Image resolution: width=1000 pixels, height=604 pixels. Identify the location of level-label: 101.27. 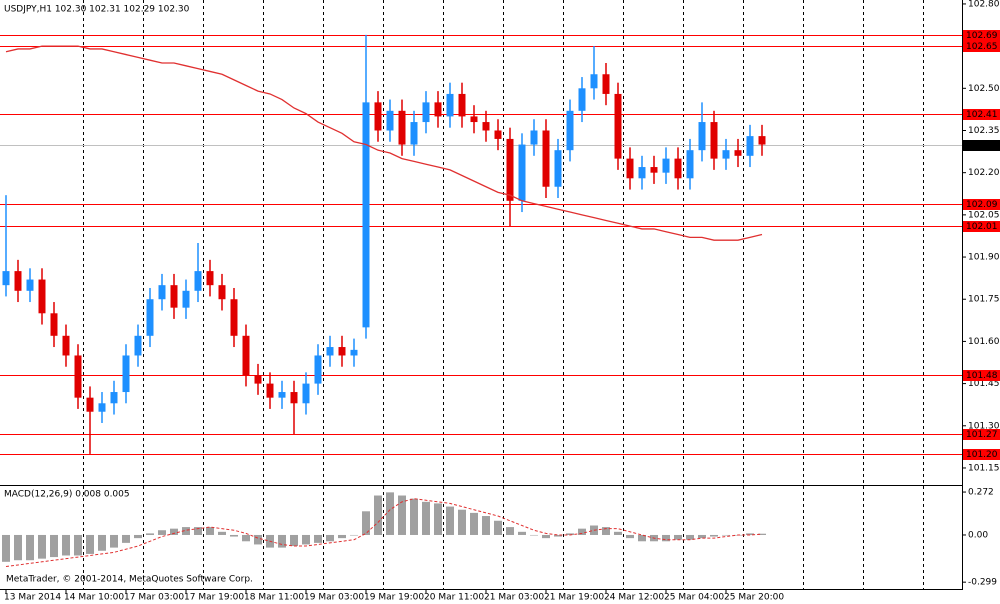
(982, 435).